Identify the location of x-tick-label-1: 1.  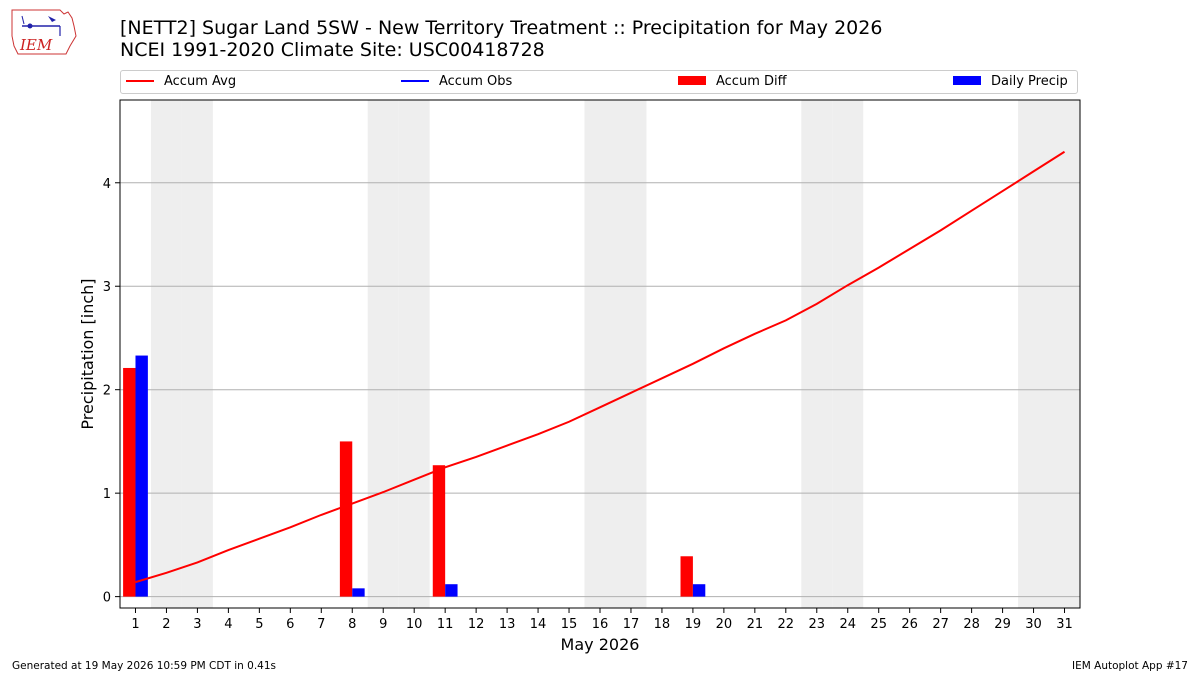
(135, 624).